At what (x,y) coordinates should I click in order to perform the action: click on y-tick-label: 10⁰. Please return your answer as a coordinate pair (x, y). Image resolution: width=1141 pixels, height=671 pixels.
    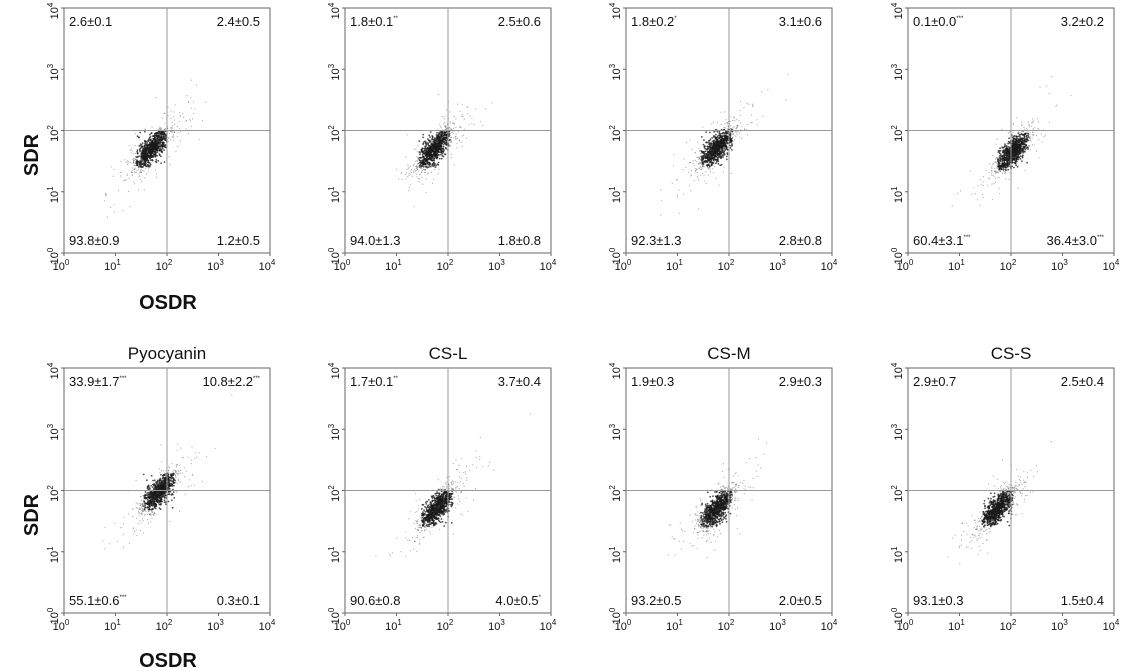
    Looking at the image, I should click on (53, 255).